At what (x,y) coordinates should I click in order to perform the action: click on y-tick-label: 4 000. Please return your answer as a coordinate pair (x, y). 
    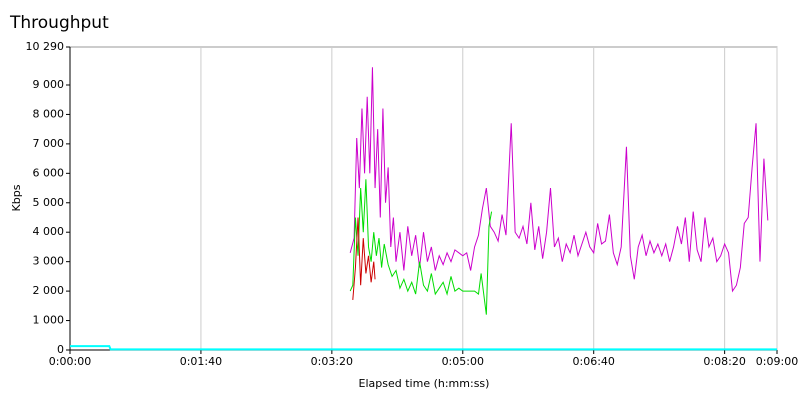
    Looking at the image, I should click on (49, 231).